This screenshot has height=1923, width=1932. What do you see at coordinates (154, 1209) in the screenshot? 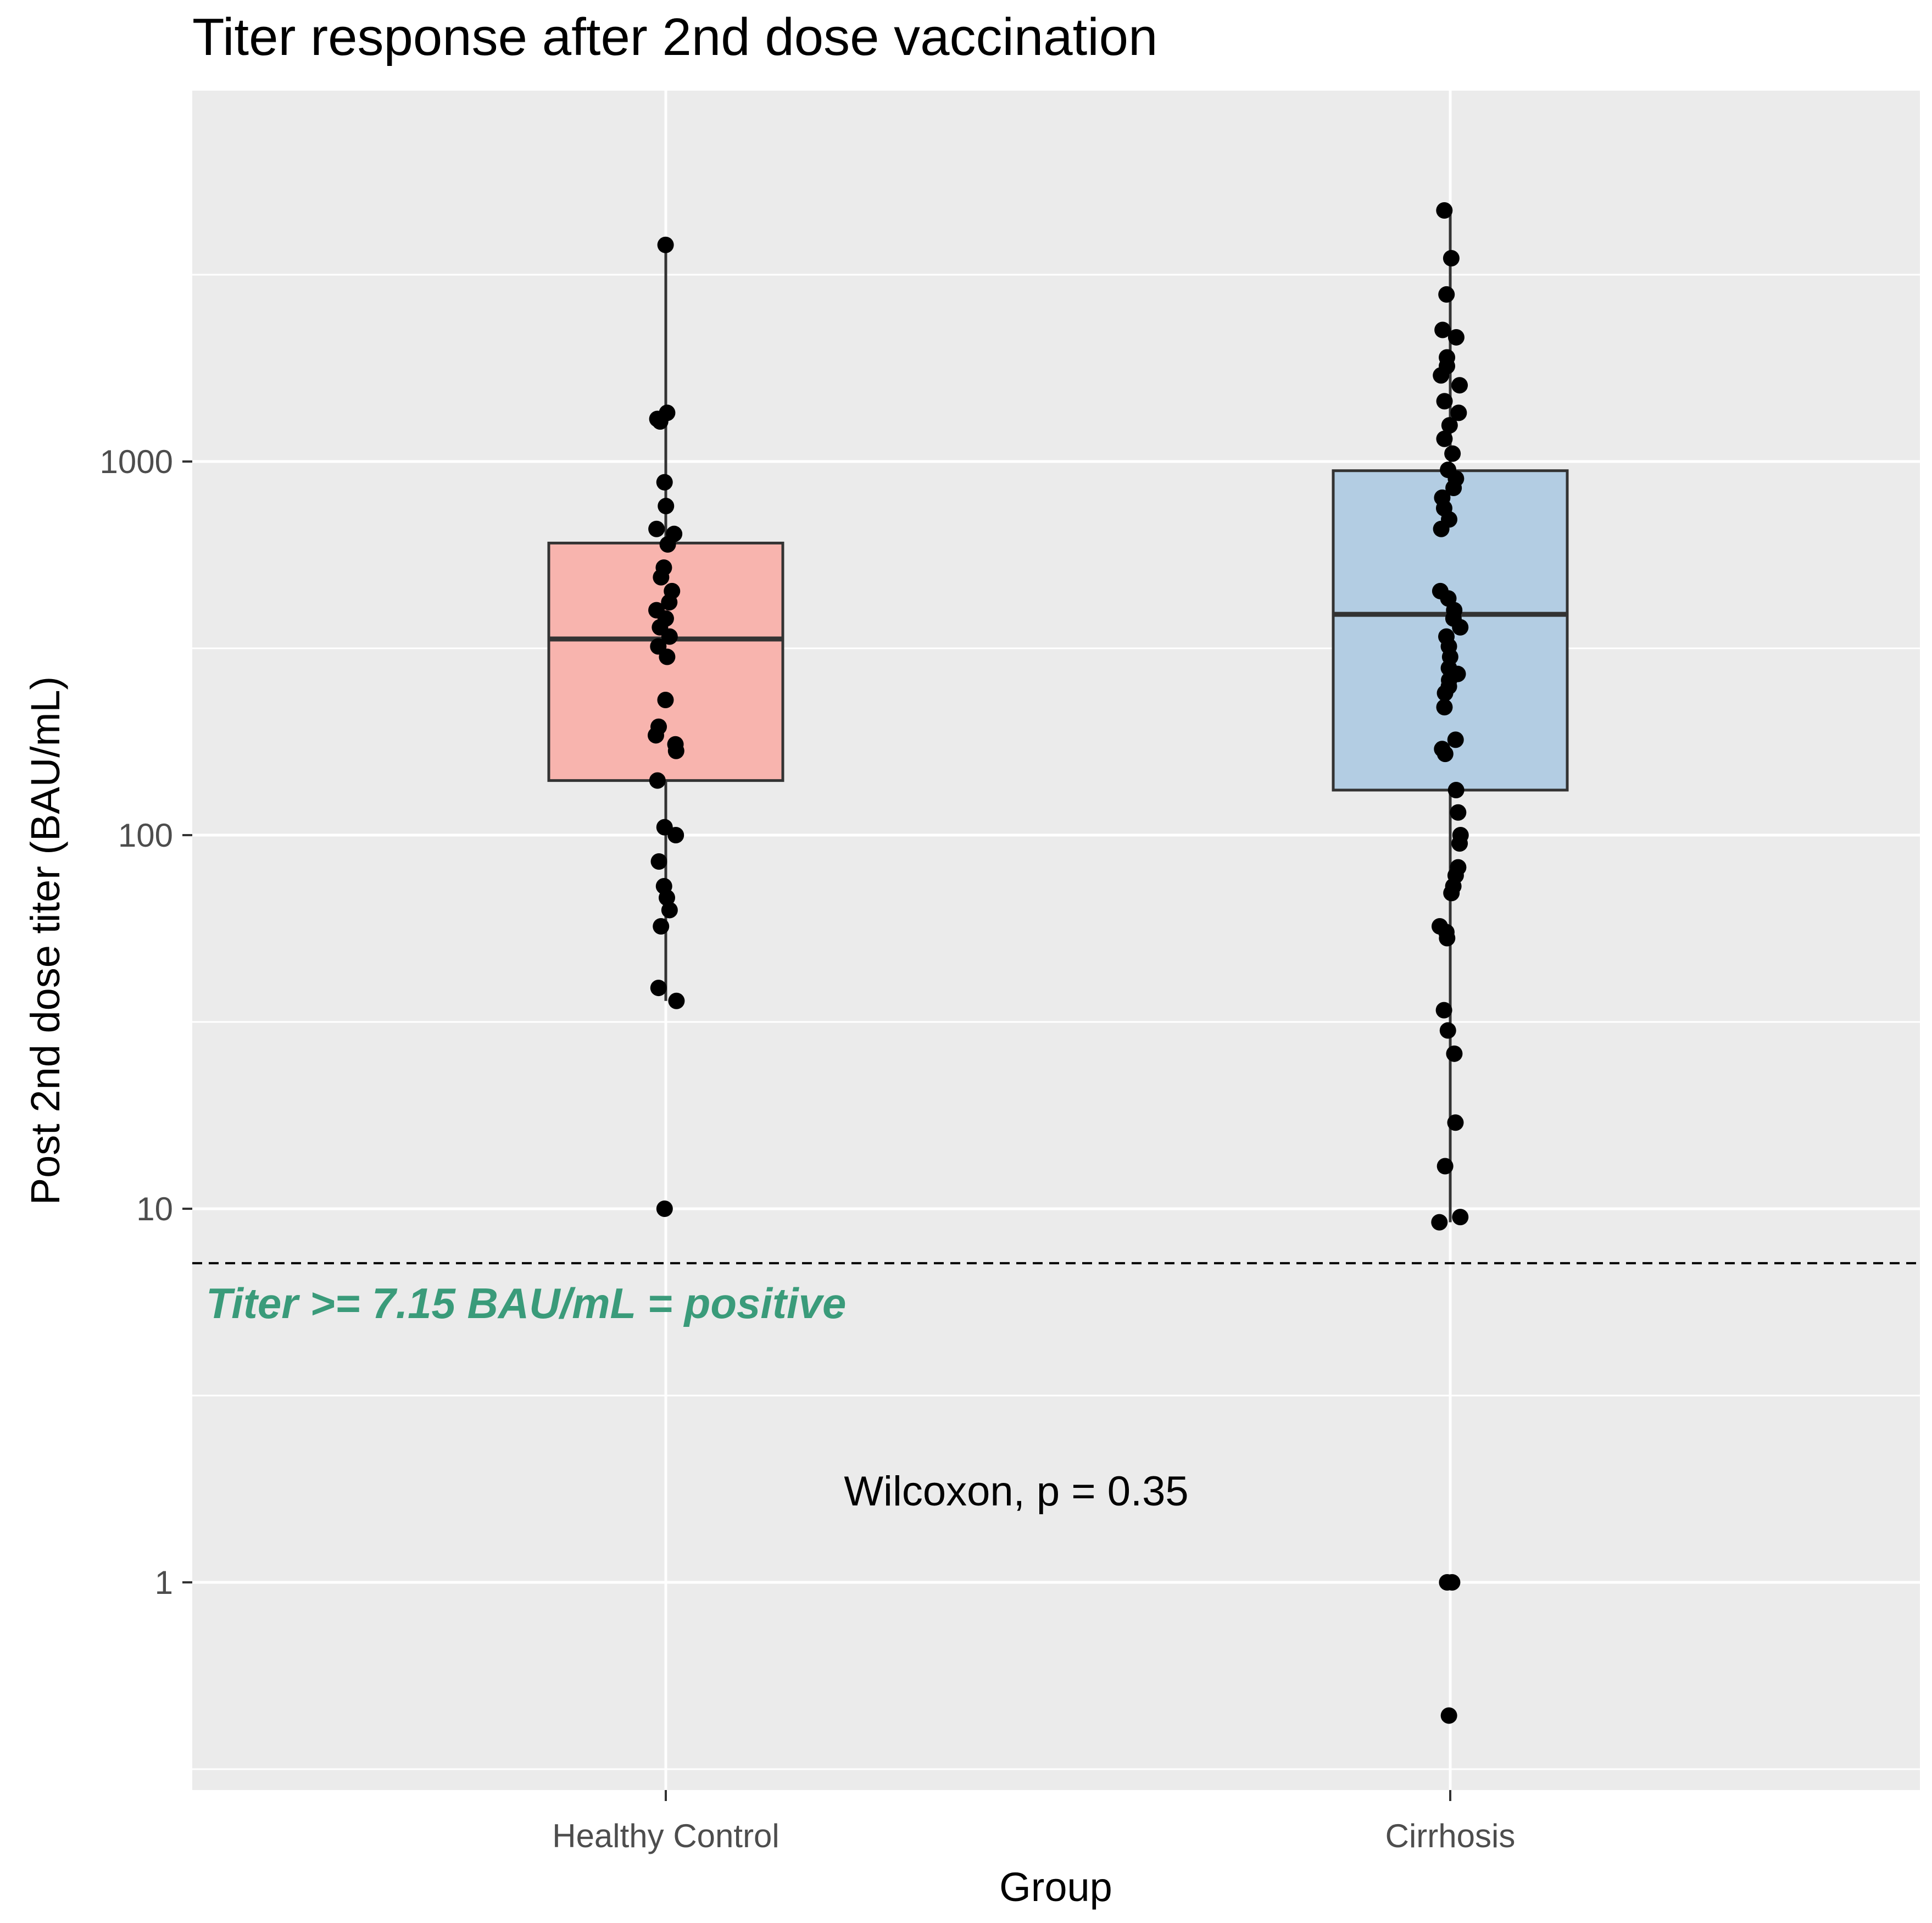
I see `y-tick-label: 10` at bounding box center [154, 1209].